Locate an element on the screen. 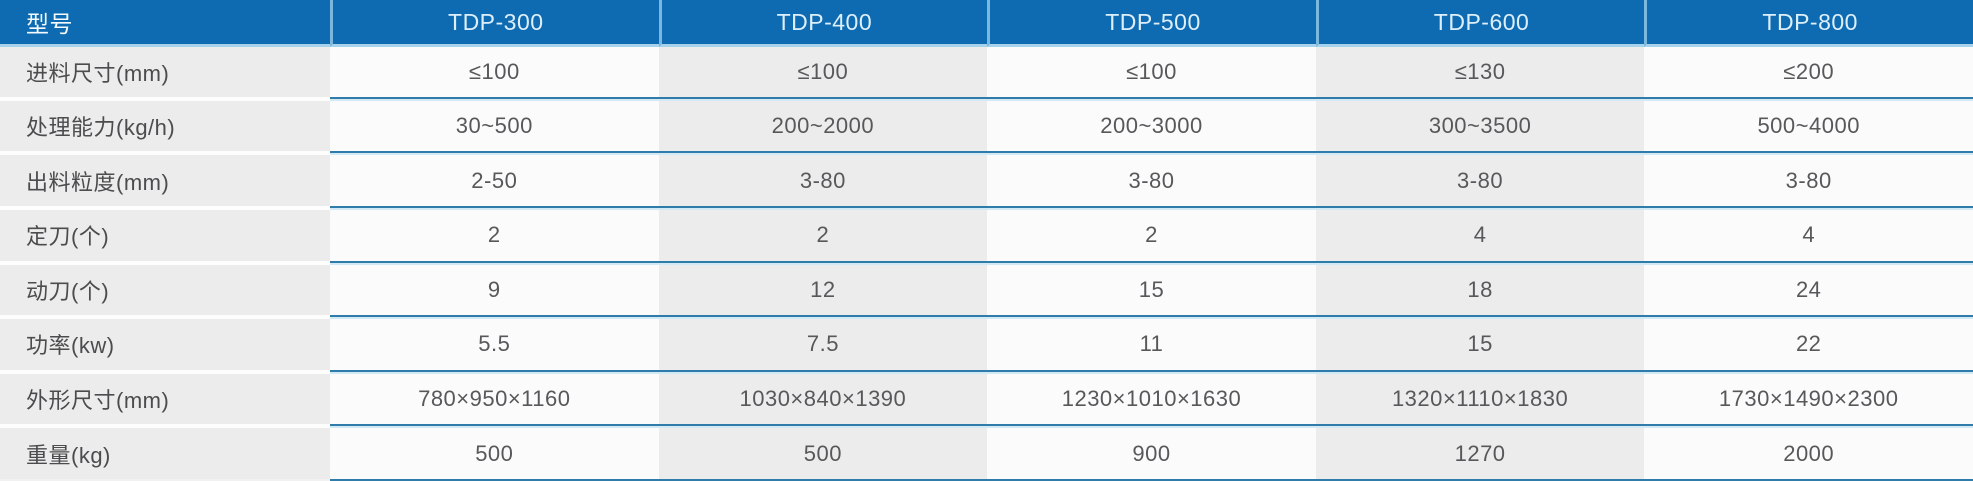  spec-value-cell: 22 is located at coordinates (1808, 344).